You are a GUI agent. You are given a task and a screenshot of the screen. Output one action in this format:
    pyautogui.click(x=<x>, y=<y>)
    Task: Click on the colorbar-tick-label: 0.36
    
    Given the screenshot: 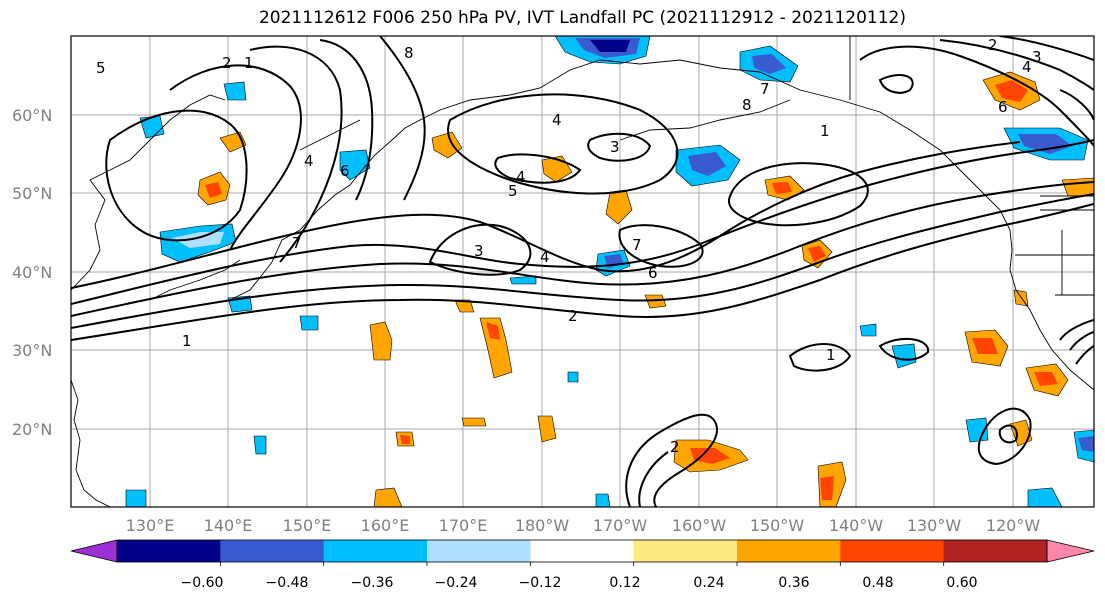 What is the action you would take?
    pyautogui.click(x=793, y=583)
    